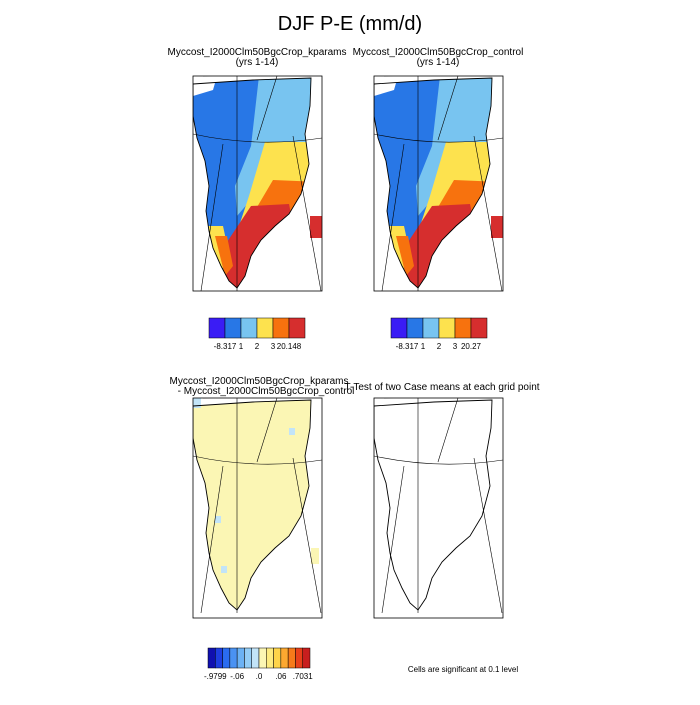 Image resolution: width=700 pixels, height=705 pixels. What do you see at coordinates (259, 676) in the screenshot?
I see `colorbar-label: .0` at bounding box center [259, 676].